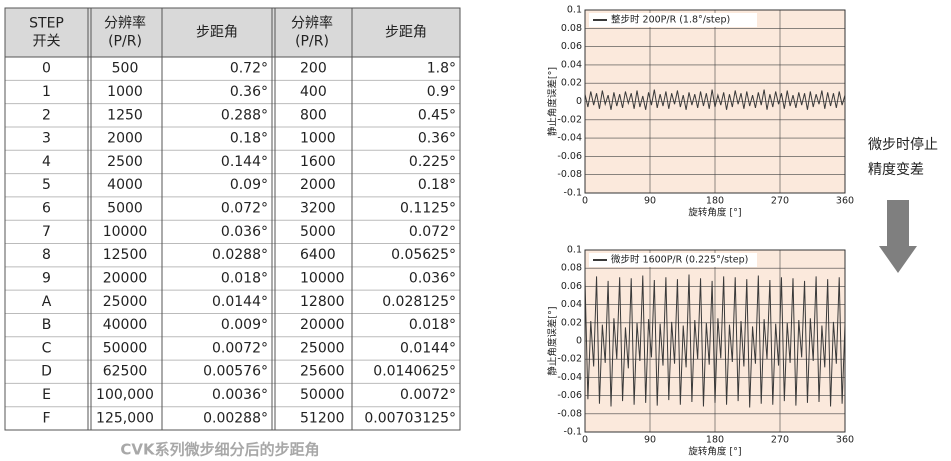  Describe the element at coordinates (240, 395) in the screenshot. I see `table-cell: 0.0036°` at that location.